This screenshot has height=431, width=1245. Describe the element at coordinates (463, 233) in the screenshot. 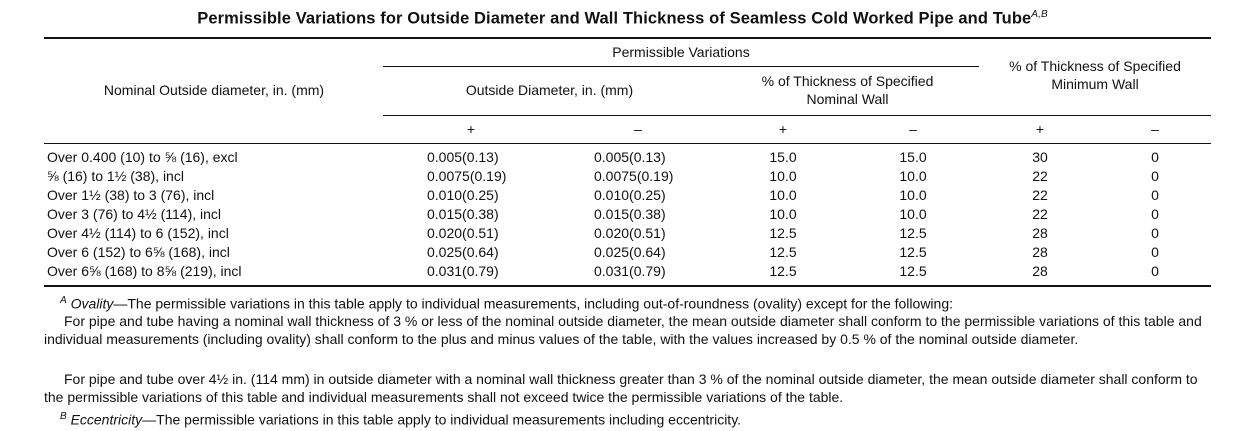

I see `cell-od-plus: 0.020(0.51)` at that location.